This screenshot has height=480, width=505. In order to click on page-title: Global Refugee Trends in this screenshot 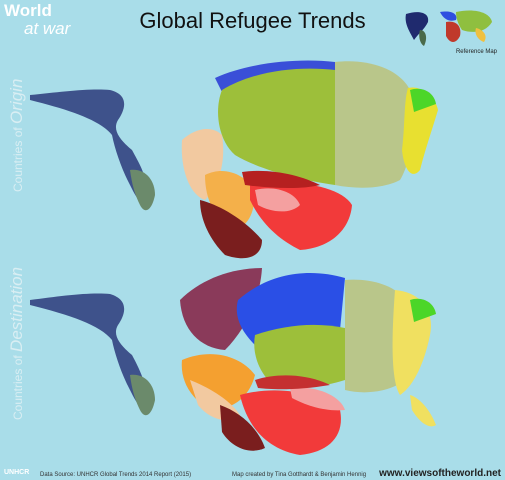, I will do `click(252, 20)`.